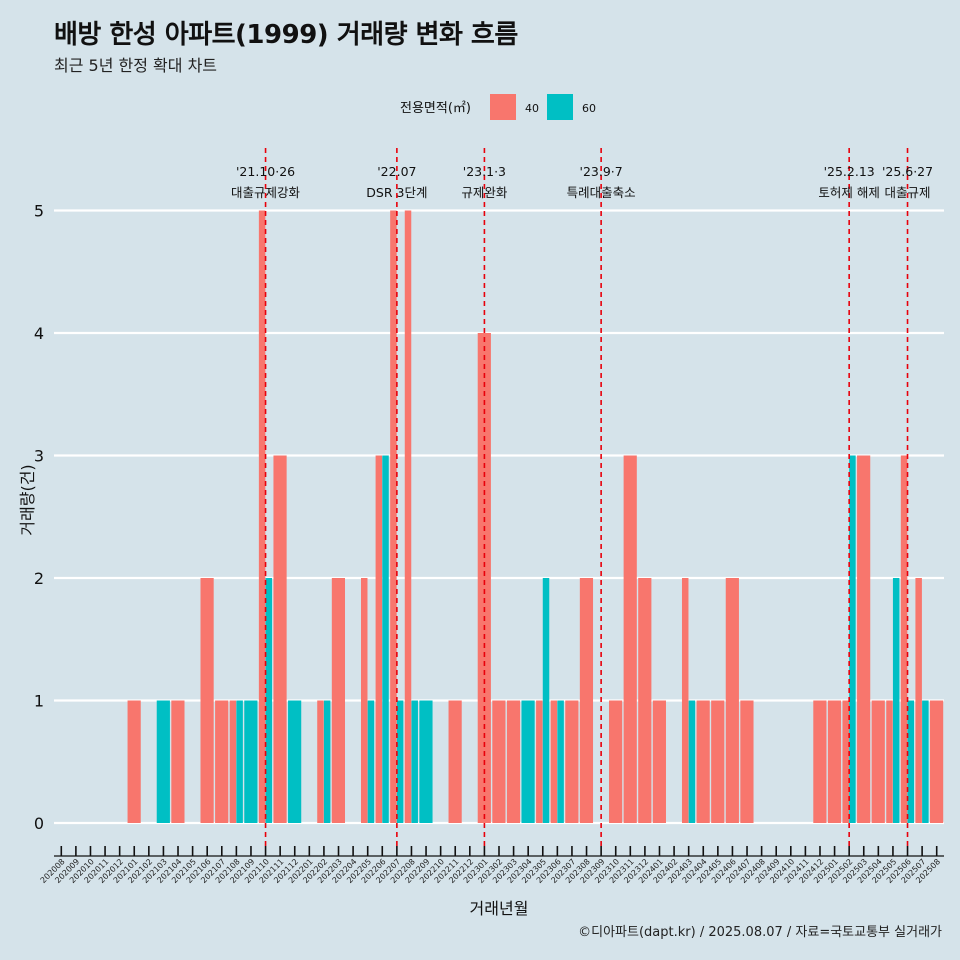 This screenshot has height=960, width=960. I want to click on y-tick-label: 0, so click(39, 823).